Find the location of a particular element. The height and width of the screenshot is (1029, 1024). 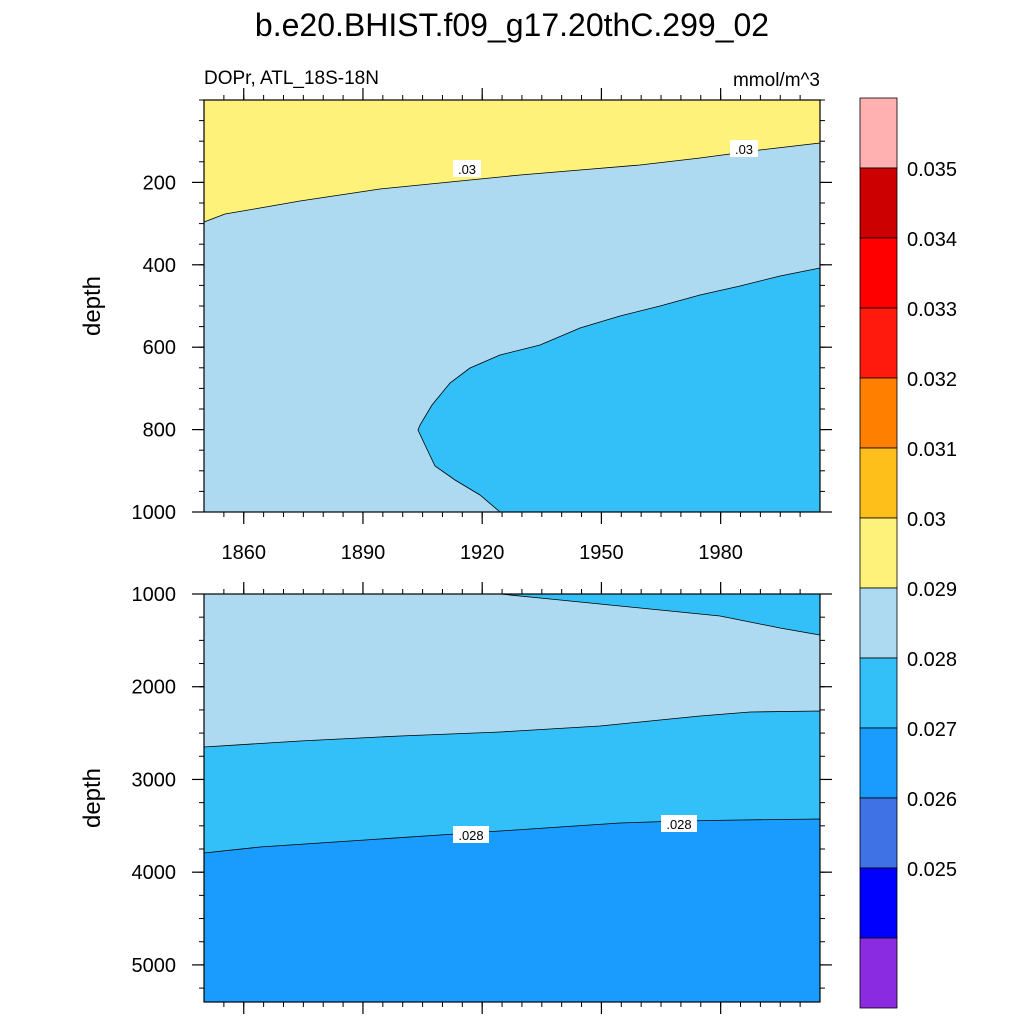

colorbar-label: 0.032 is located at coordinates (932, 380).